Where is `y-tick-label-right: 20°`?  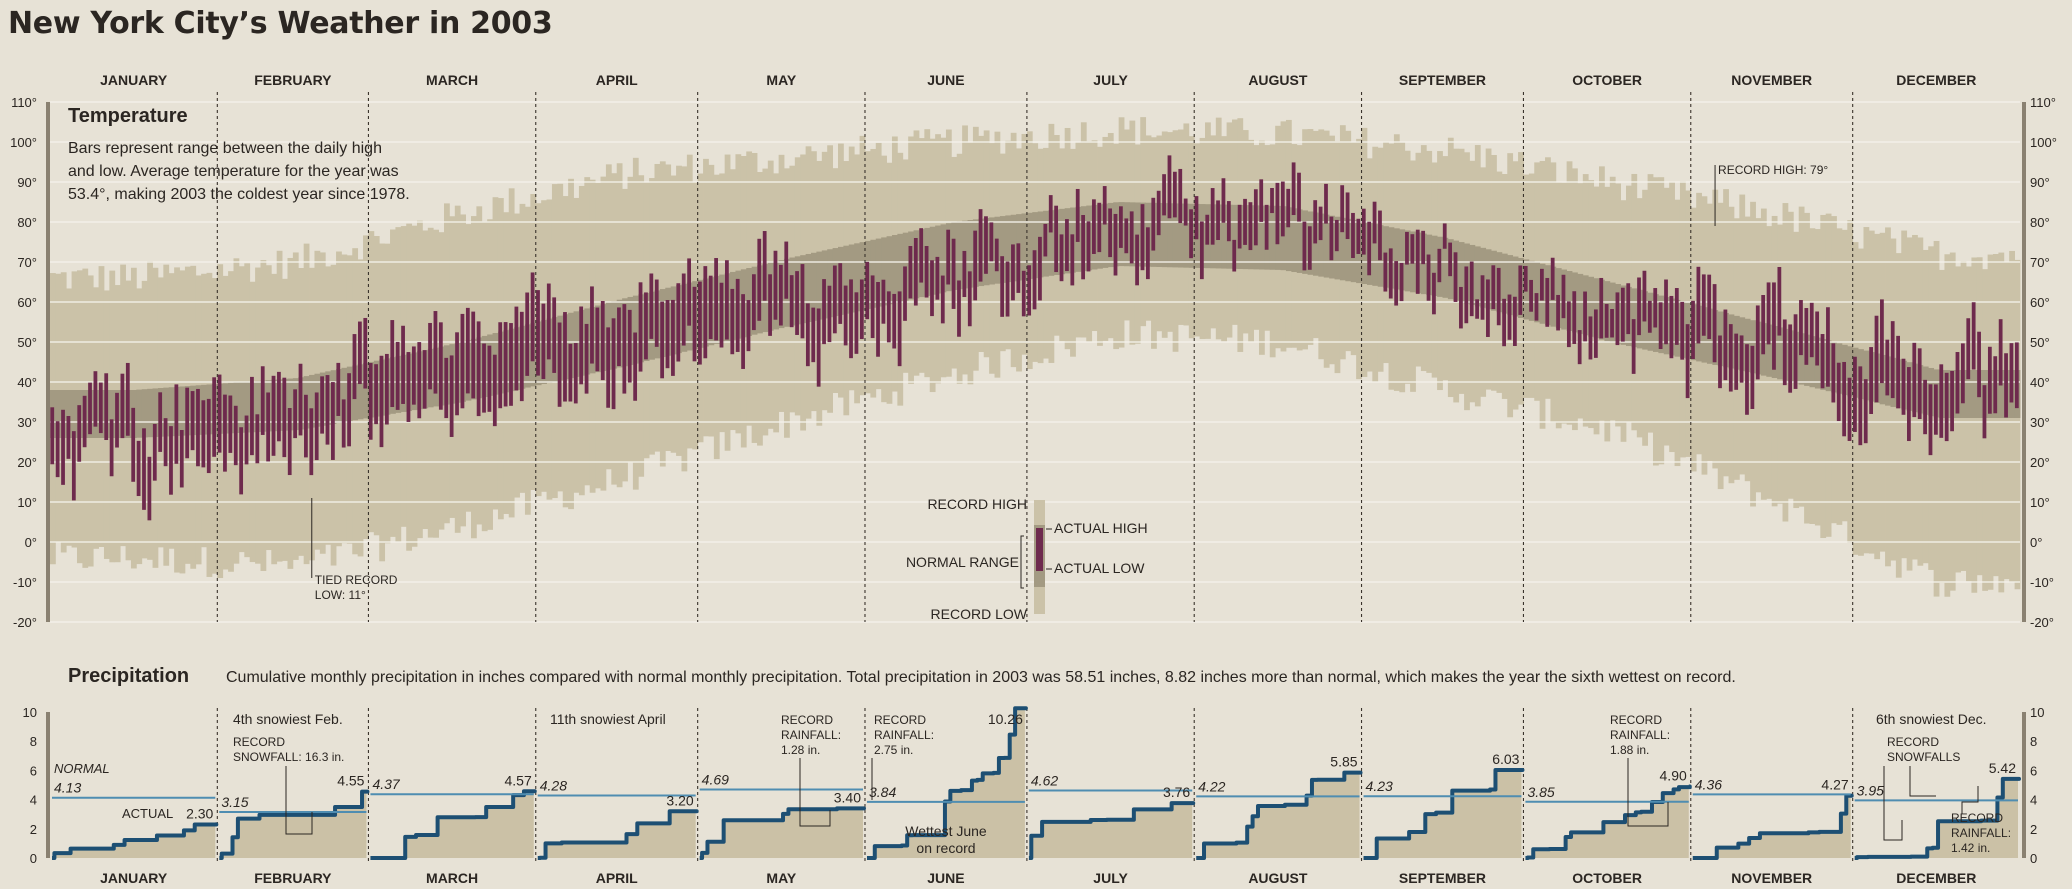
y-tick-label-right: 20° is located at coordinates (2040, 462).